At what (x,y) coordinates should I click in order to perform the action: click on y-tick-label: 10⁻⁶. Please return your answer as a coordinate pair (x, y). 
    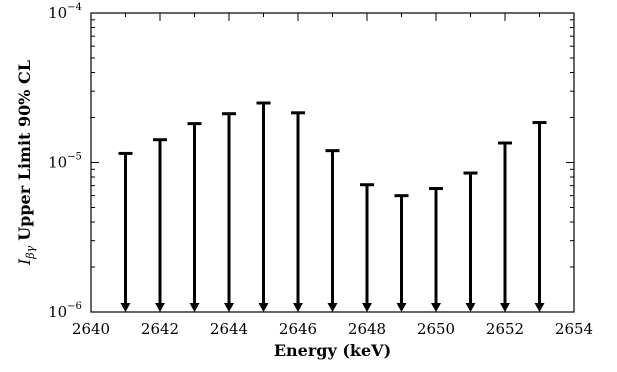
    Looking at the image, I should click on (65, 311).